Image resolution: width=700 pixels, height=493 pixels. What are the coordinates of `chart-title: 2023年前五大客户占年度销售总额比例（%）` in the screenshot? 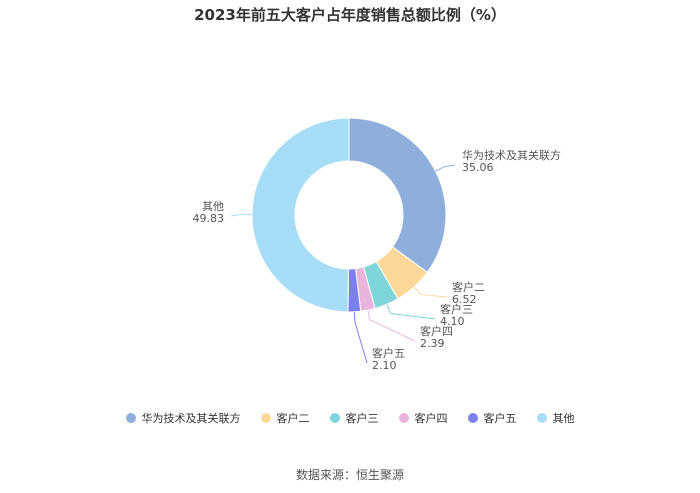 It's located at (350, 15).